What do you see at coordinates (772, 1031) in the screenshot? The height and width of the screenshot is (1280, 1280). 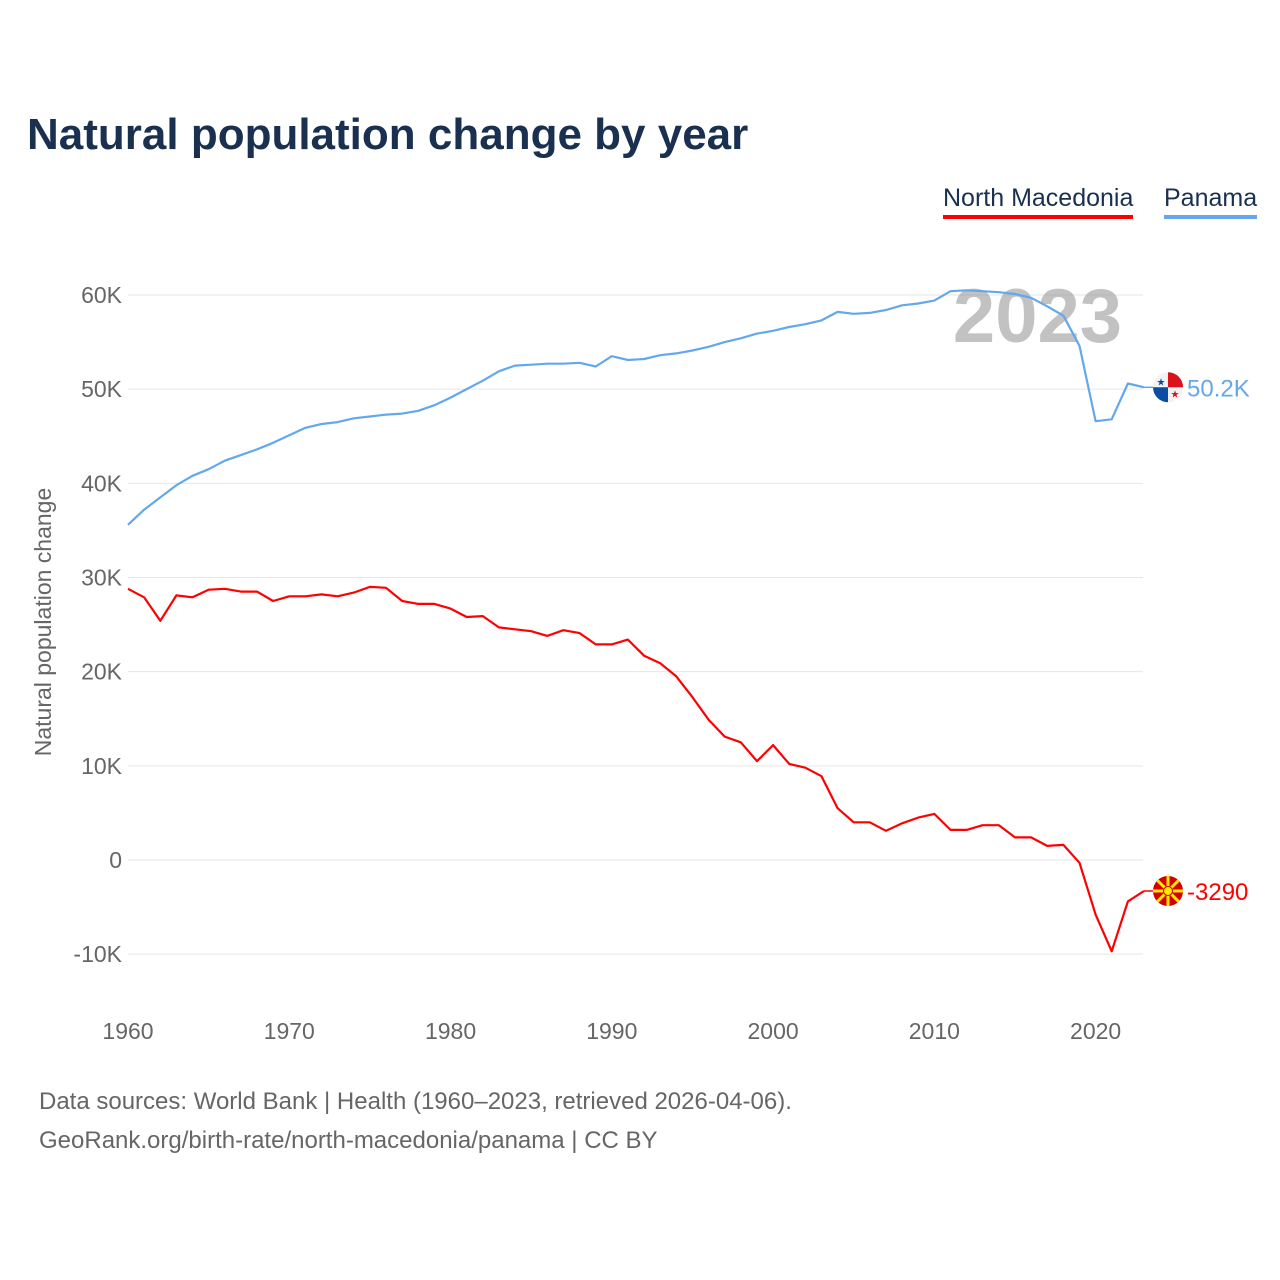 I see `x-tick-label: 2000` at bounding box center [772, 1031].